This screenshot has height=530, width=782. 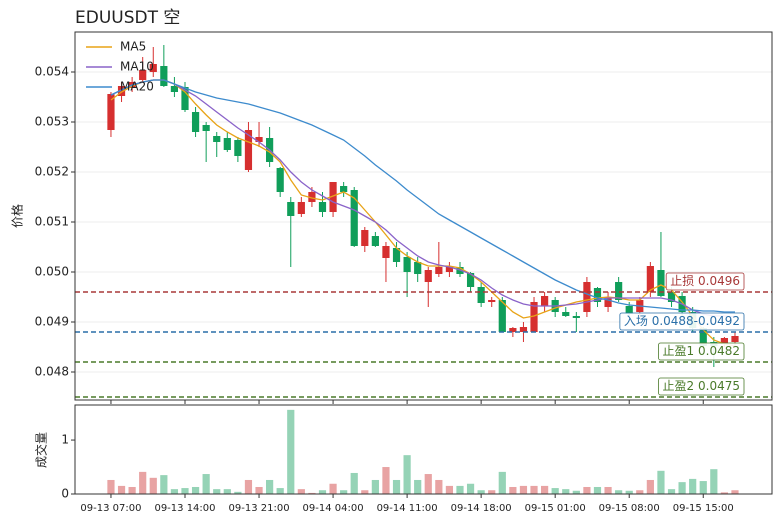 What do you see at coordinates (52, 172) in the screenshot?
I see `y-tick-label: 0.052` at bounding box center [52, 172].